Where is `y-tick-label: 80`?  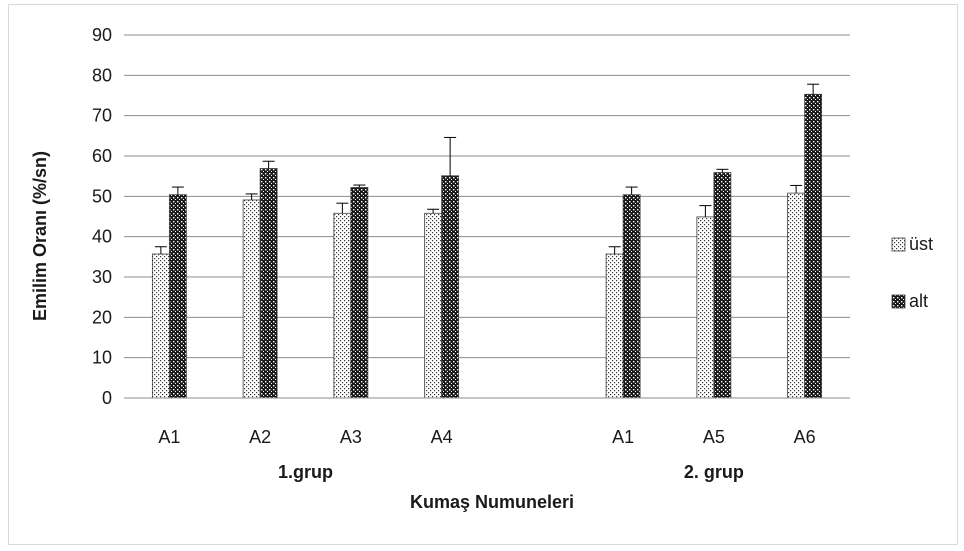 y-tick-label: 80 is located at coordinates (102, 75).